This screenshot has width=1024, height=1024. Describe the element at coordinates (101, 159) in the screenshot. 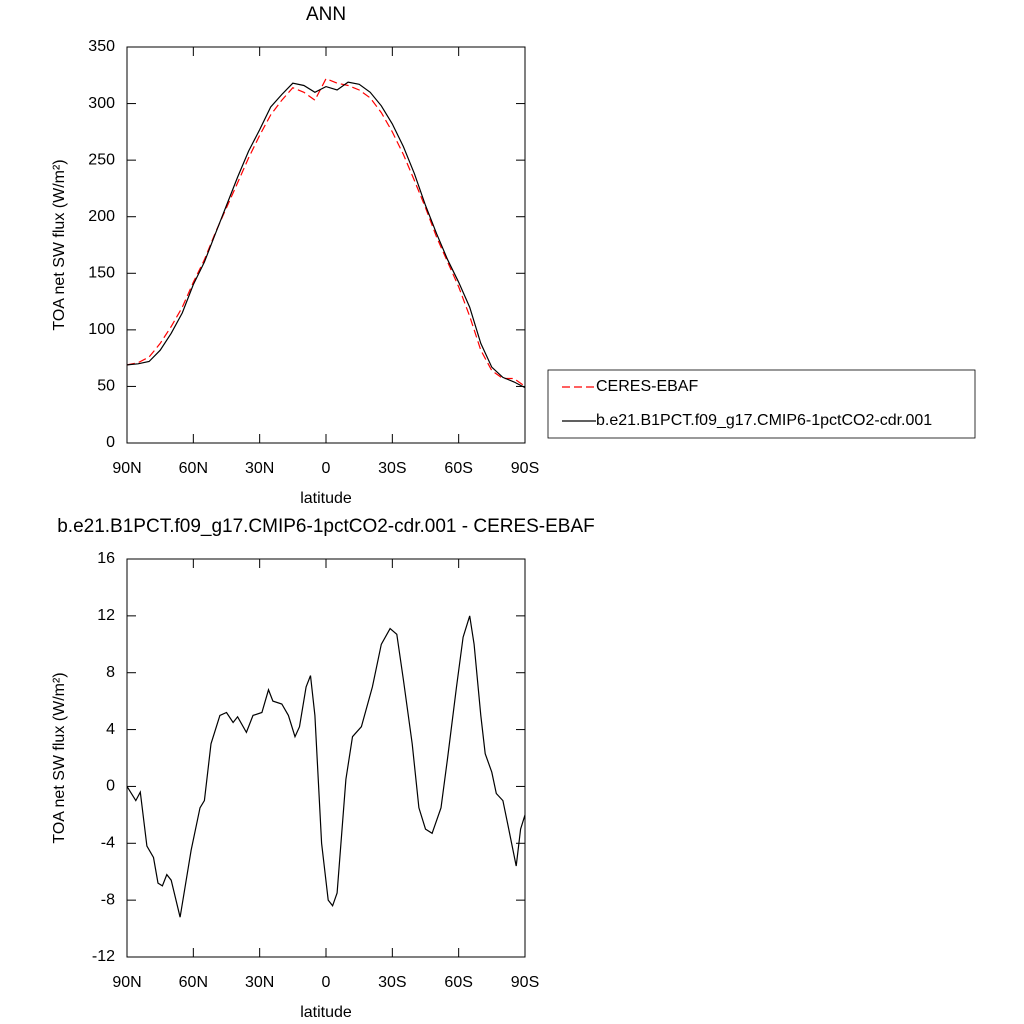

I see `y-tick-label: 250` at that location.